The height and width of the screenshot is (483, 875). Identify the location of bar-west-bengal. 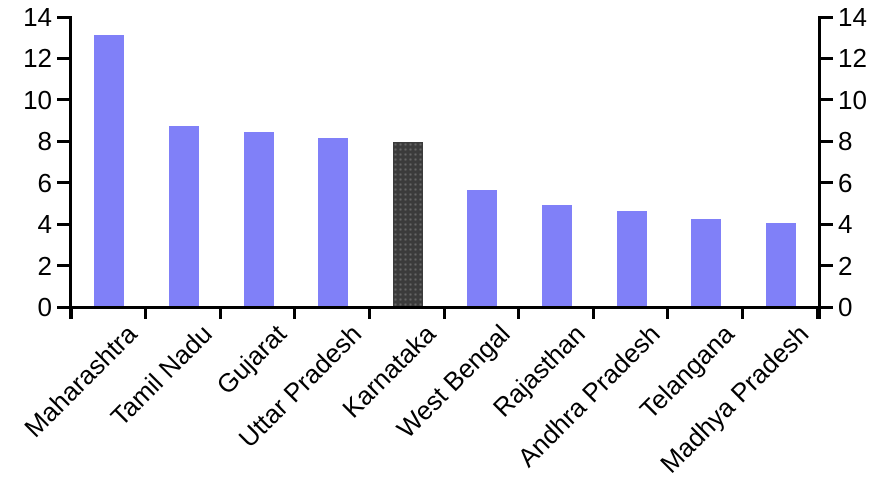
(482, 248).